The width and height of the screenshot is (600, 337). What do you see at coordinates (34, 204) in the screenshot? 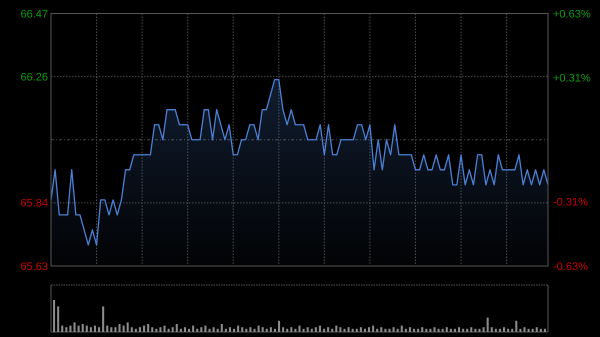
I see `y-tick-label: 65.84` at bounding box center [34, 204].